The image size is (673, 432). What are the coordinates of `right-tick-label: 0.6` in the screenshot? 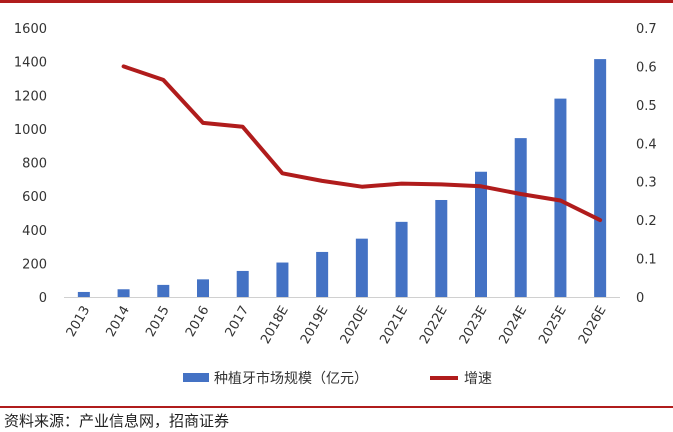 It's located at (646, 67).